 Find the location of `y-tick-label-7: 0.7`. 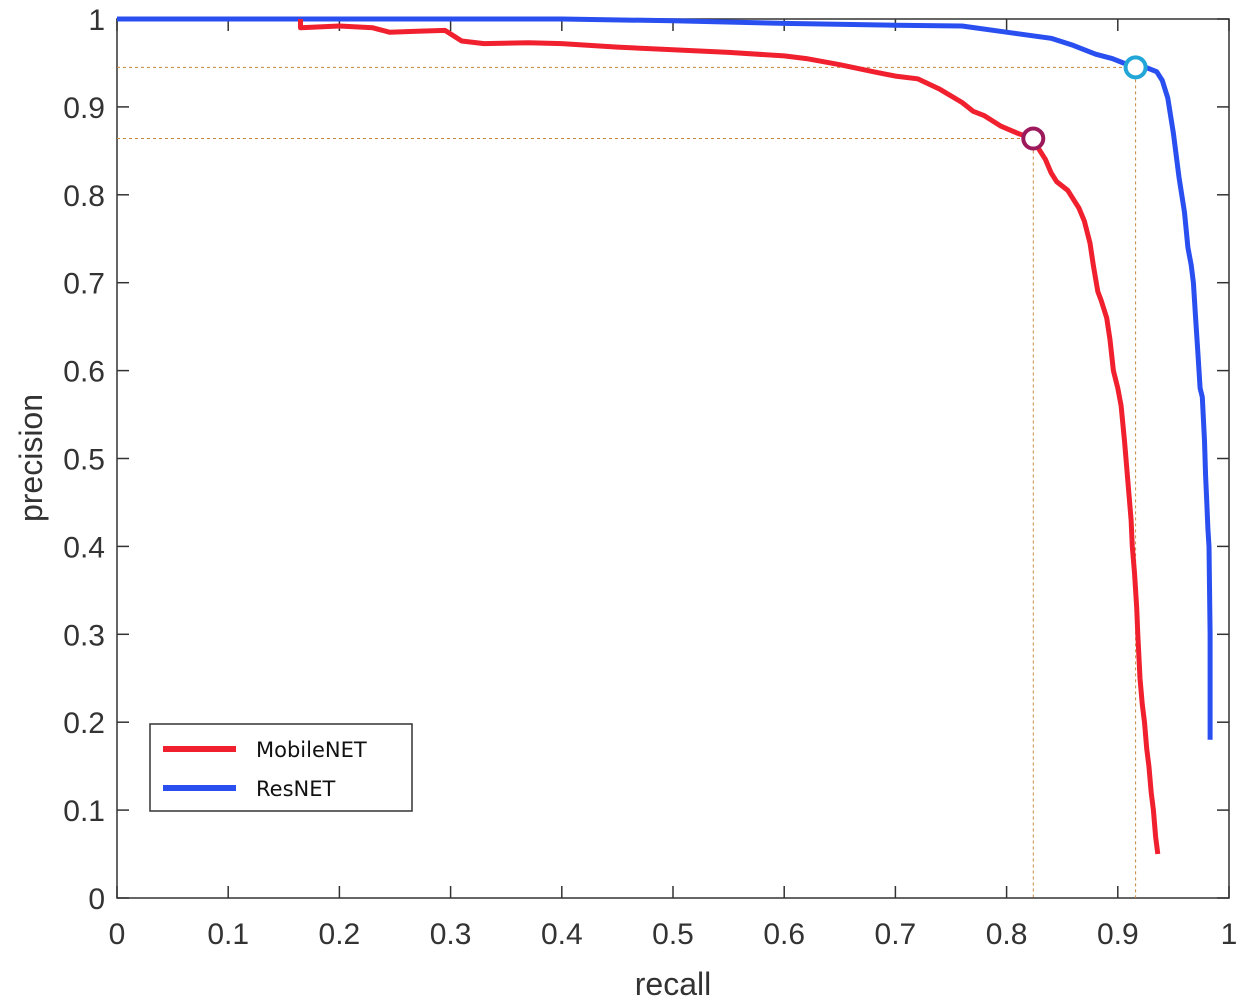

y-tick-label-7: 0.7 is located at coordinates (84, 284).